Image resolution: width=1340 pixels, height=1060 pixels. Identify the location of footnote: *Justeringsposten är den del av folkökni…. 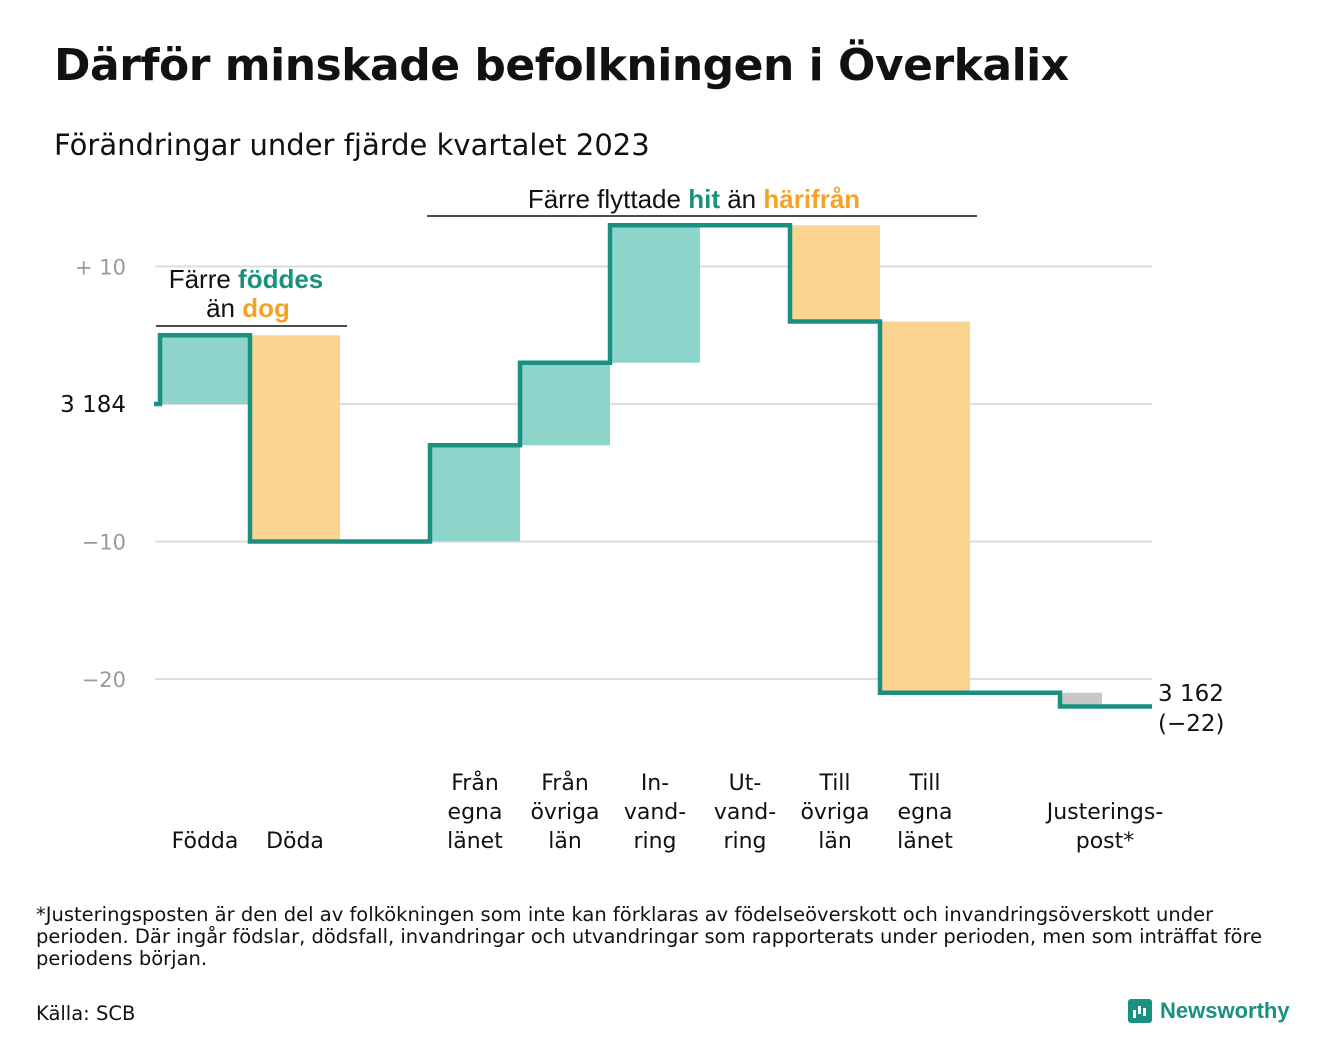
(649, 936).